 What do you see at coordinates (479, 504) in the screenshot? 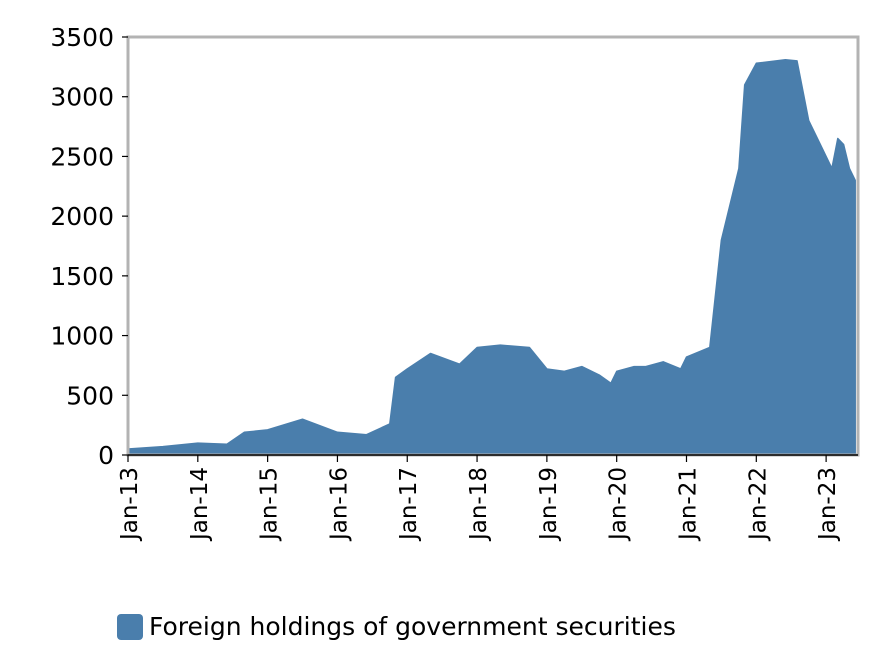
I see `x-tick-label: Jan-18` at bounding box center [479, 504].